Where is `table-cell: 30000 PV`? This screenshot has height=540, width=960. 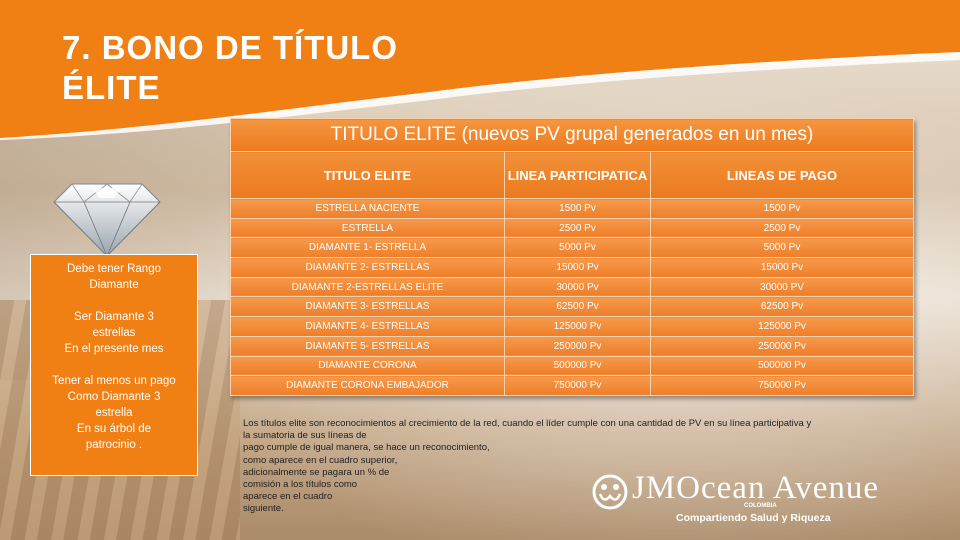 table-cell: 30000 PV is located at coordinates (782, 287).